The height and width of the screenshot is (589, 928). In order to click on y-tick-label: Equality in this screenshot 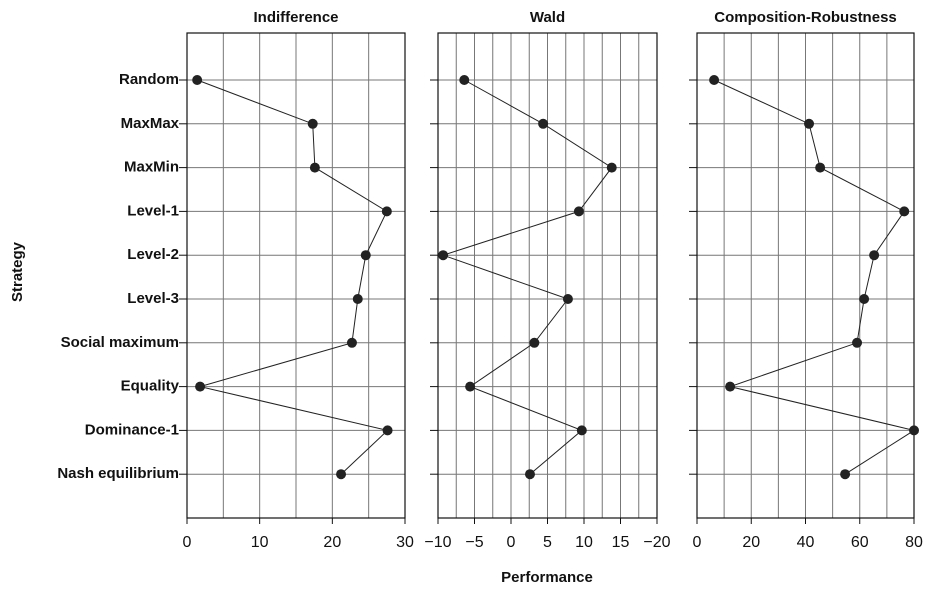, I will do `click(150, 386)`.